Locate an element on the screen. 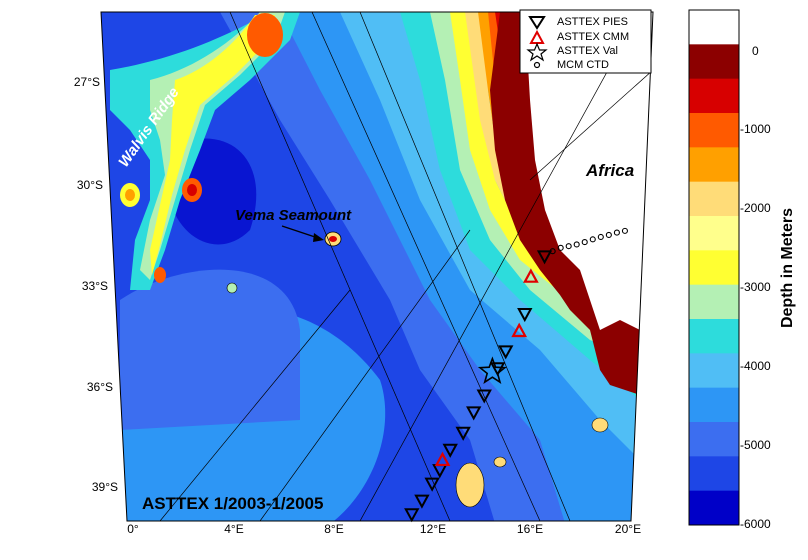  legend-label-cmm: ASTTEX CMM is located at coordinates (593, 37).